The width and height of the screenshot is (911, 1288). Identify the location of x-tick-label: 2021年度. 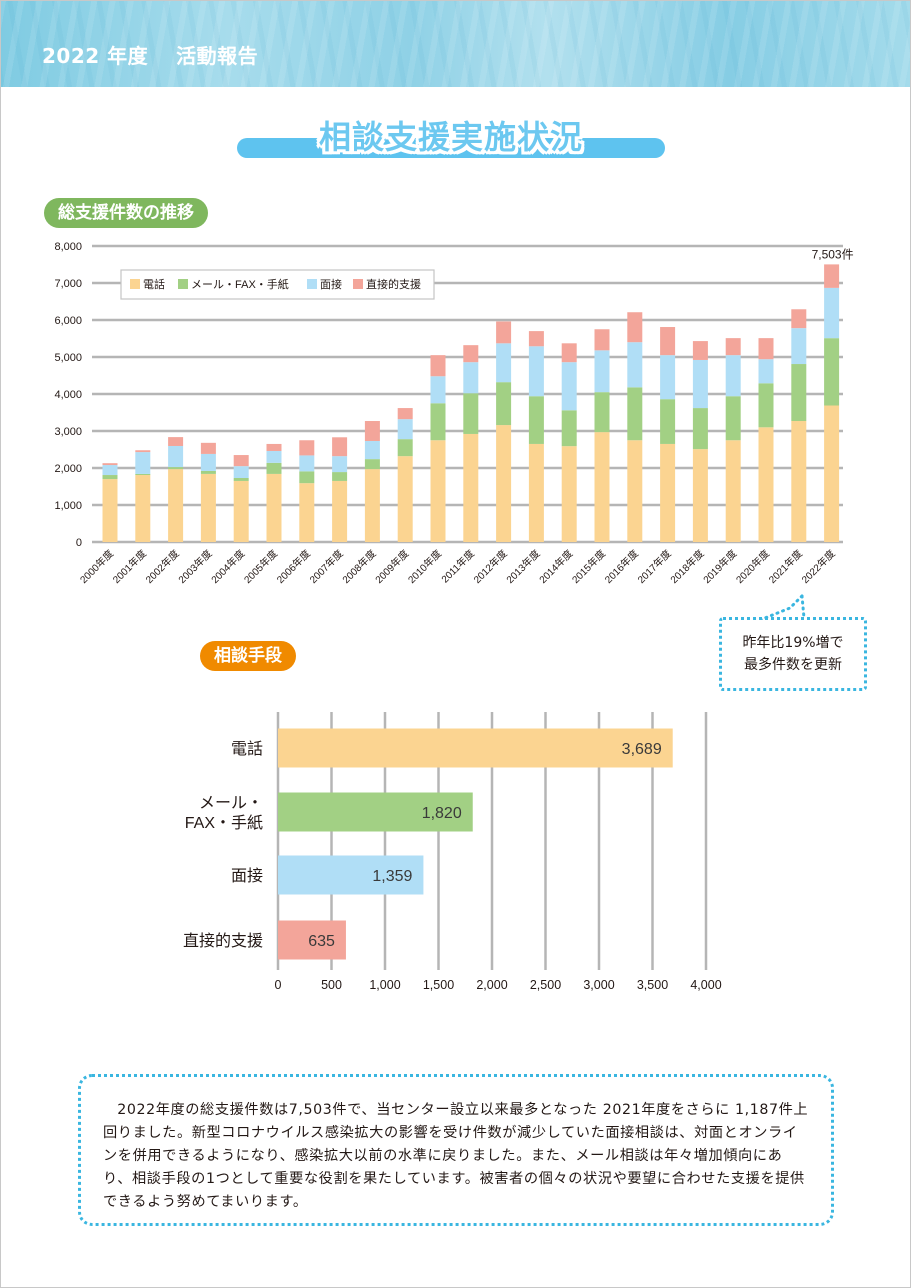
(785, 566).